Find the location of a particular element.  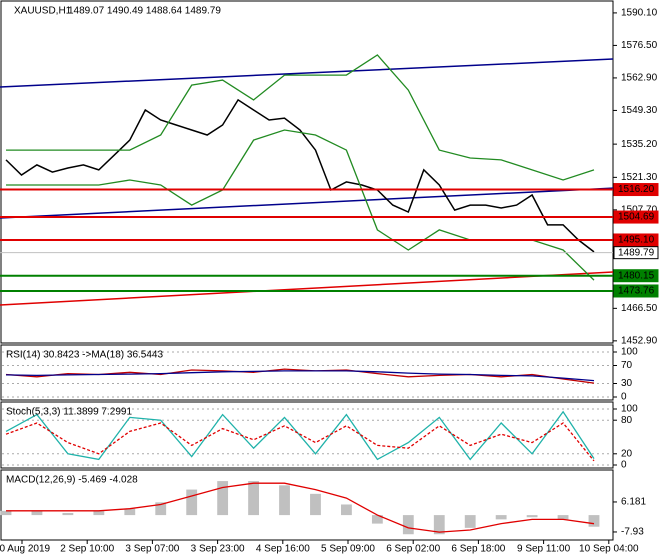

price-tag-label: 1495.10 is located at coordinates (636, 240).